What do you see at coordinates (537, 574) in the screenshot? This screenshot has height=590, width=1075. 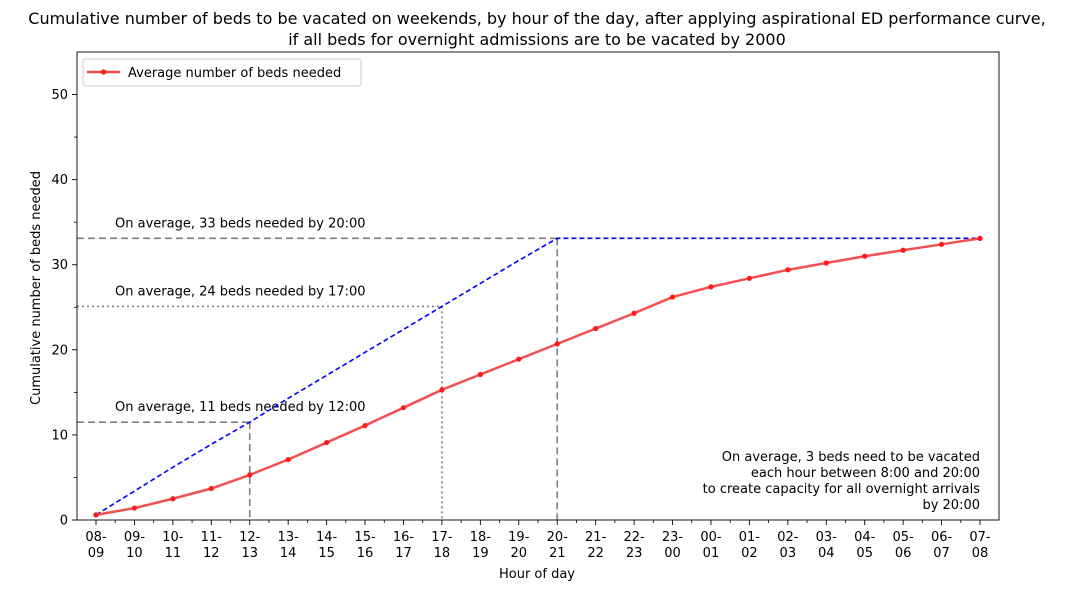 I see `x-axis-label: Hour of day` at bounding box center [537, 574].